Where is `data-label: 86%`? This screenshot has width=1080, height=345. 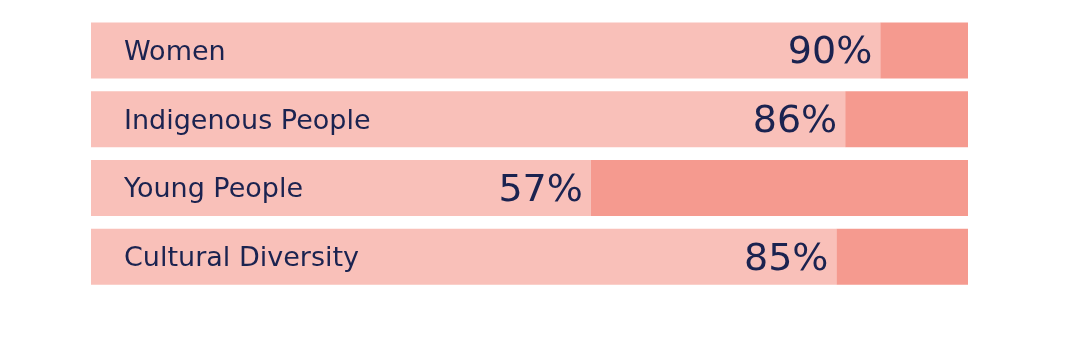
data-label: 86% is located at coordinates (795, 119).